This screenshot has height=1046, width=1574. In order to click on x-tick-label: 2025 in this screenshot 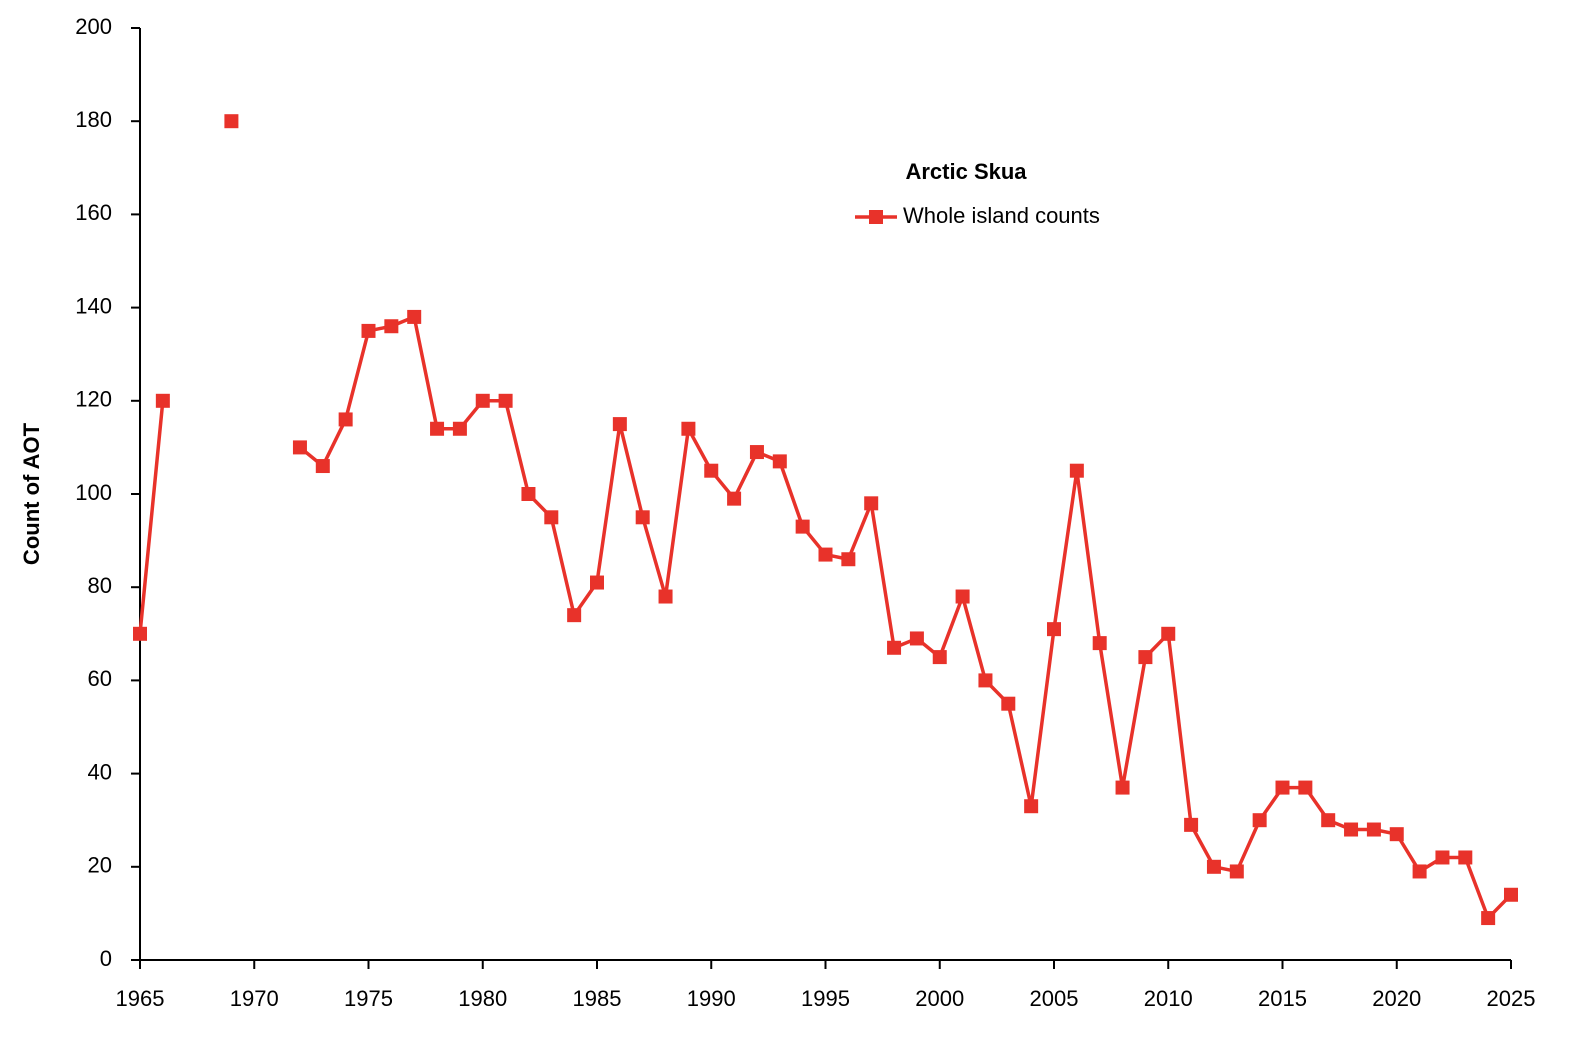, I will do `click(1511, 998)`.